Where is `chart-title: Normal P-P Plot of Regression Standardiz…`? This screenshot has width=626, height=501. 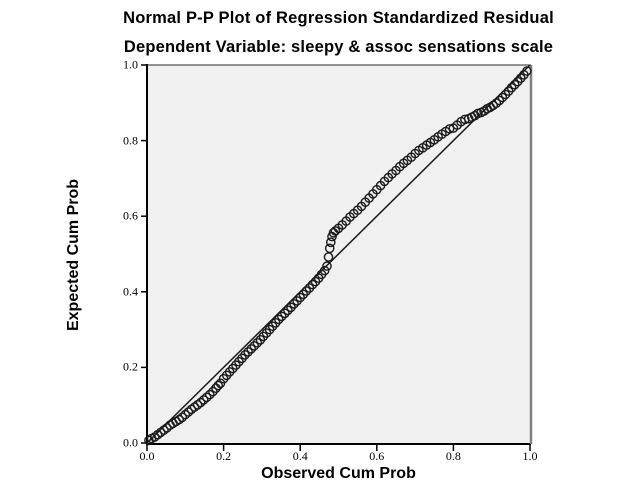 chart-title: Normal P-P Plot of Regression Standardiz… is located at coordinates (338, 18).